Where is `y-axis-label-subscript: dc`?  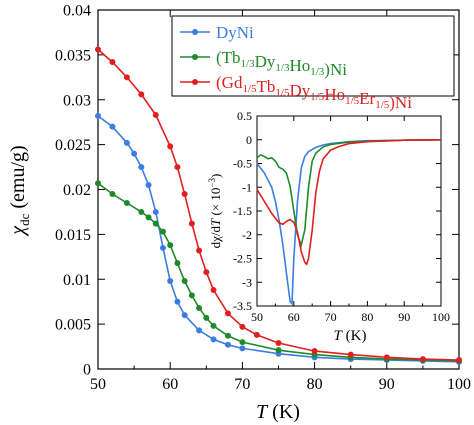 y-axis-label-subscript: dc is located at coordinates (24, 219).